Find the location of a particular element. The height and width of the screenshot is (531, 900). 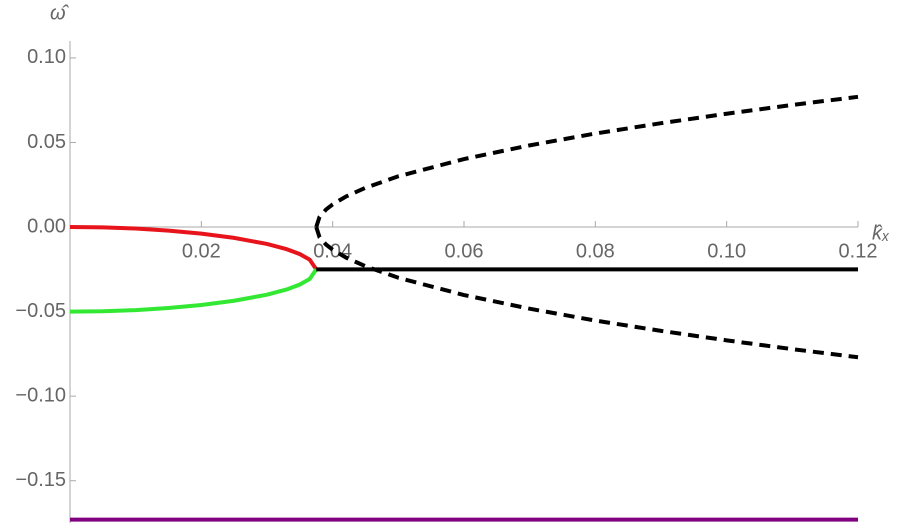

y-tick-label: 0.05 is located at coordinates (46, 142).